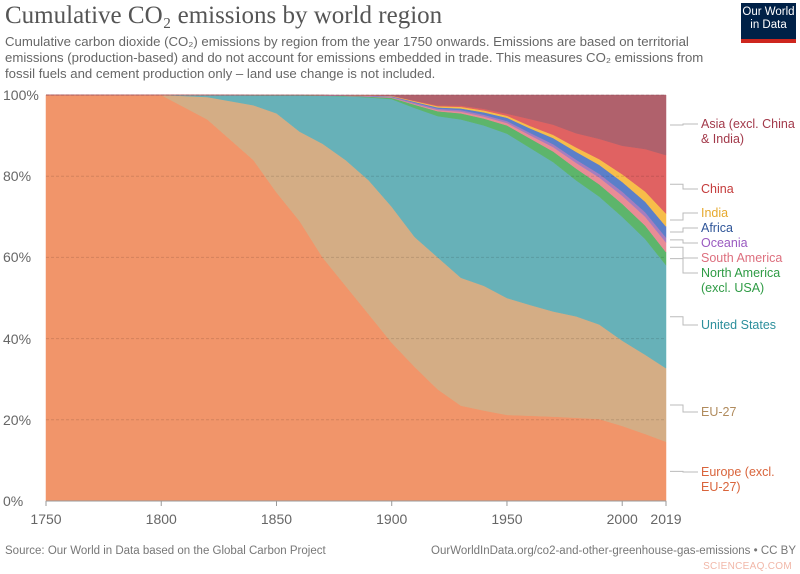  Describe the element at coordinates (17, 176) in the screenshot. I see `y-tick-label: 80%` at that location.